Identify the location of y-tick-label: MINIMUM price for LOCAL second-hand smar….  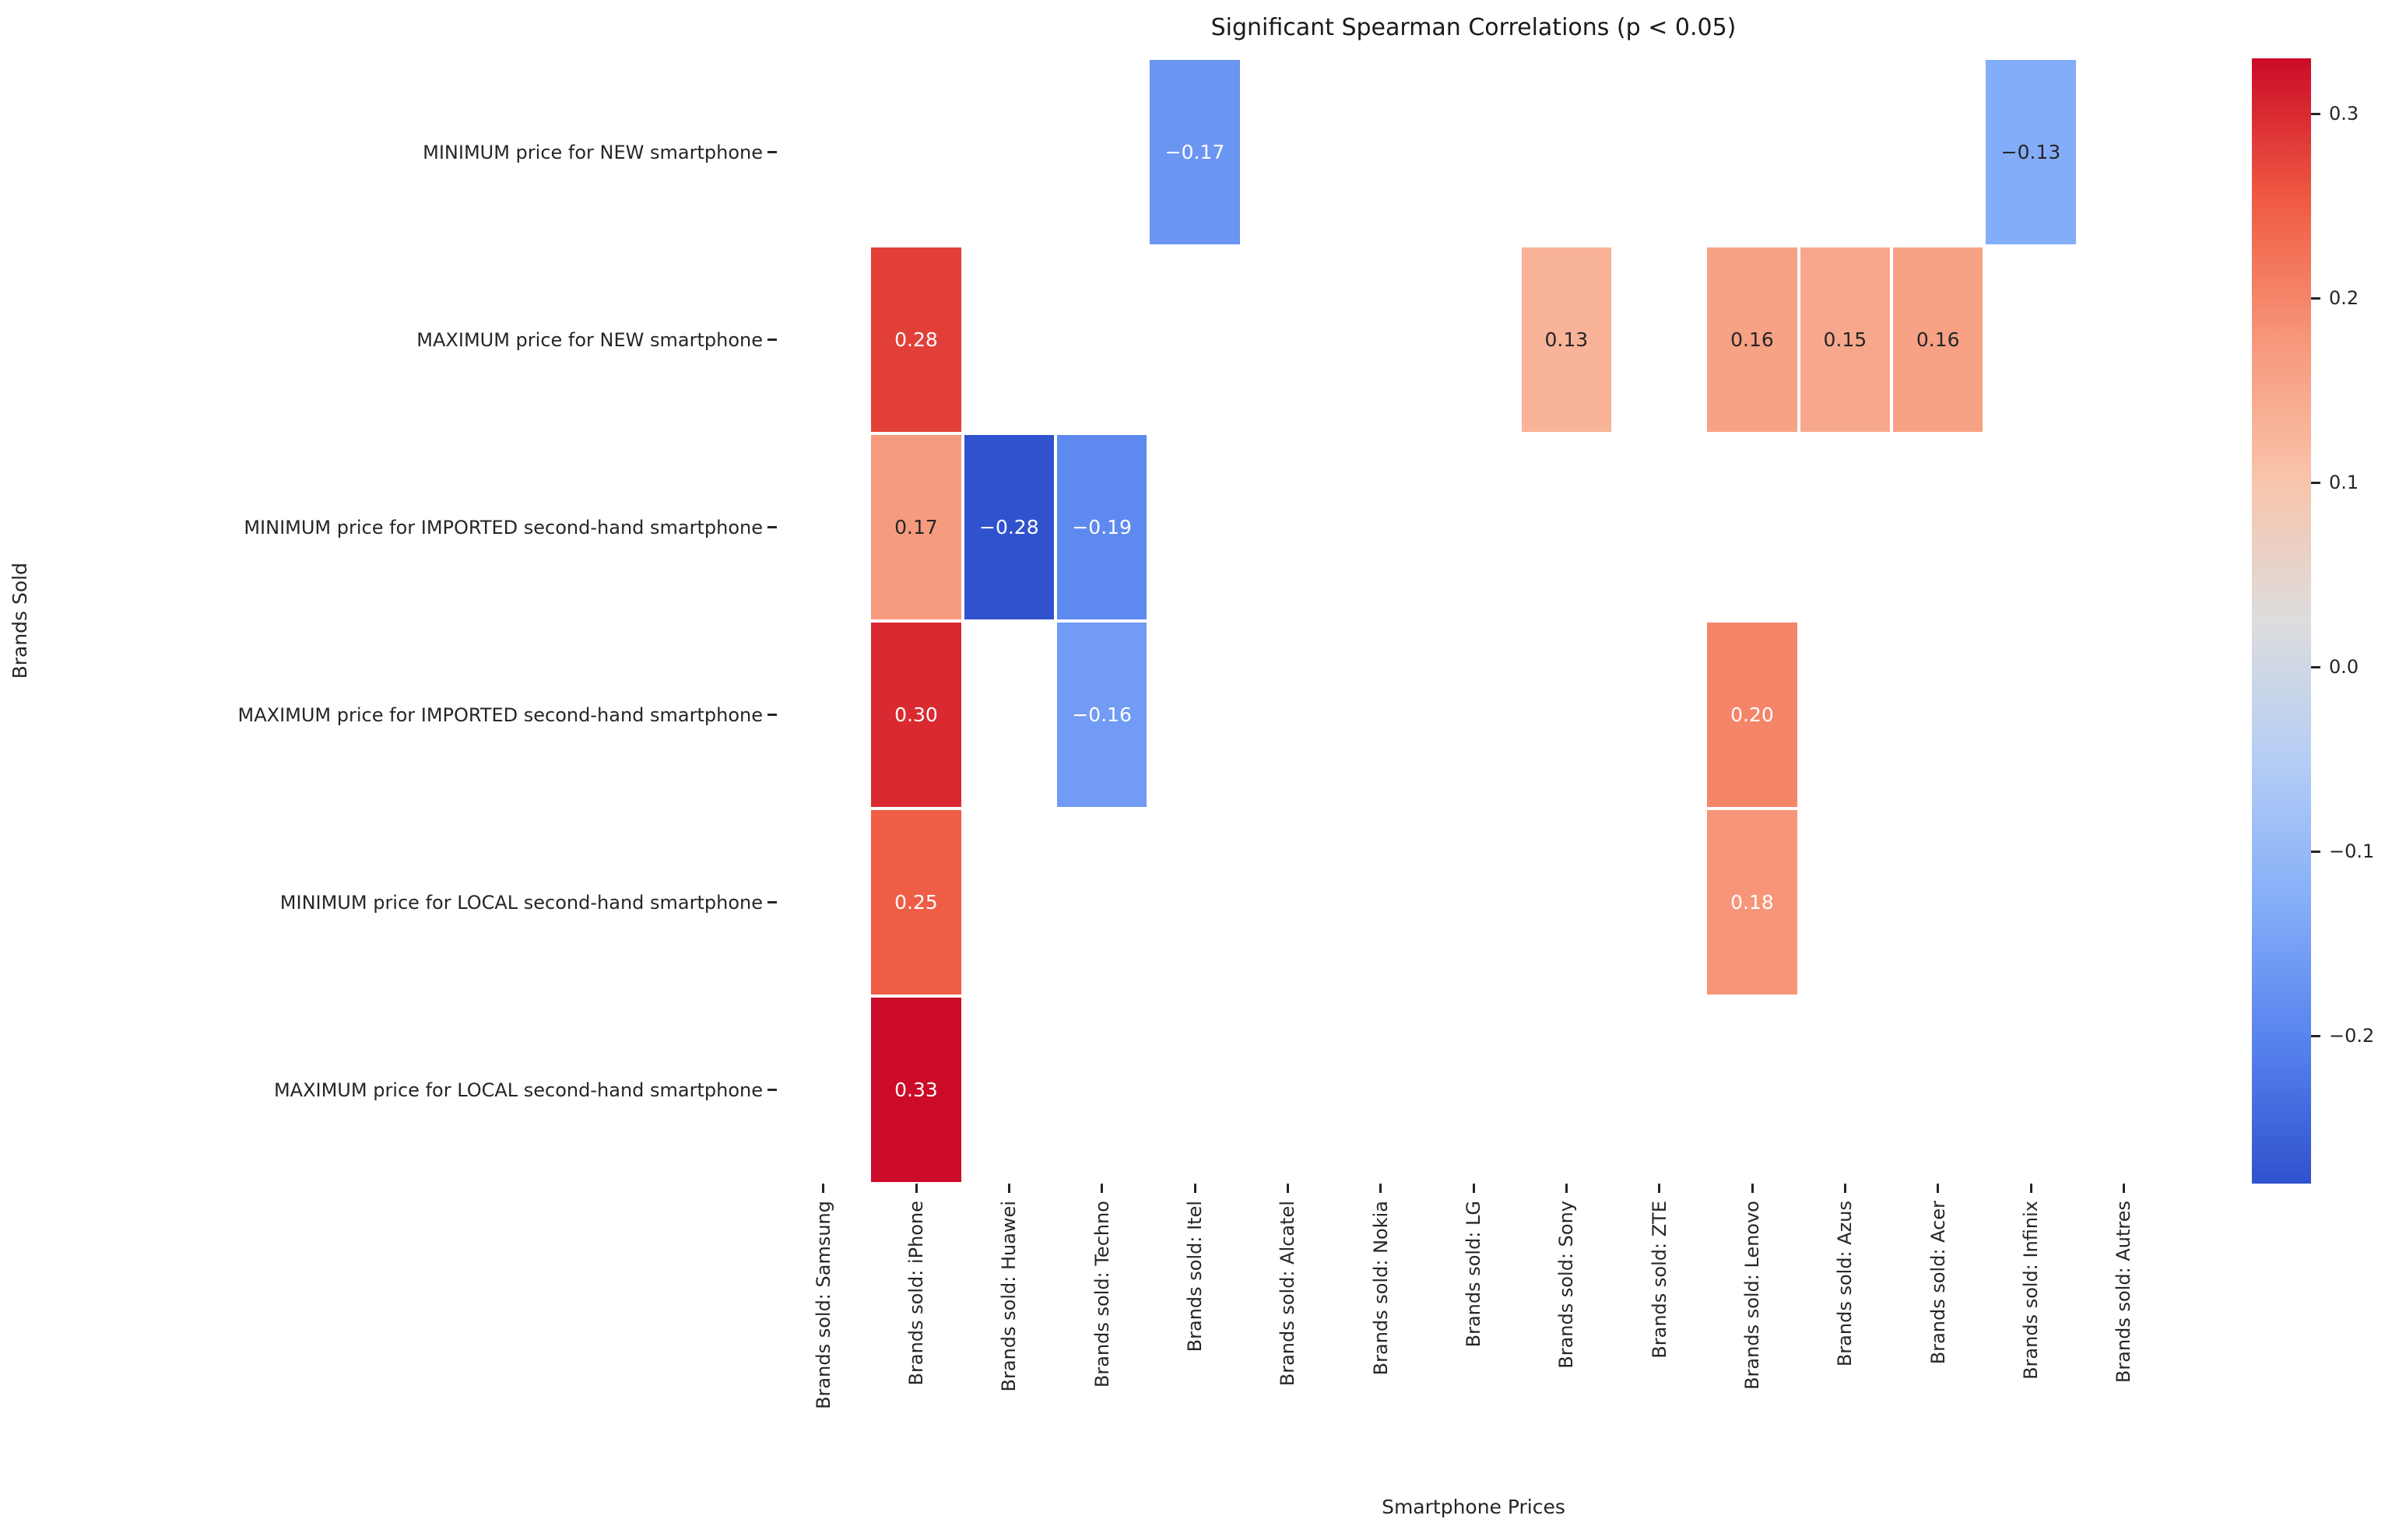
(521, 902).